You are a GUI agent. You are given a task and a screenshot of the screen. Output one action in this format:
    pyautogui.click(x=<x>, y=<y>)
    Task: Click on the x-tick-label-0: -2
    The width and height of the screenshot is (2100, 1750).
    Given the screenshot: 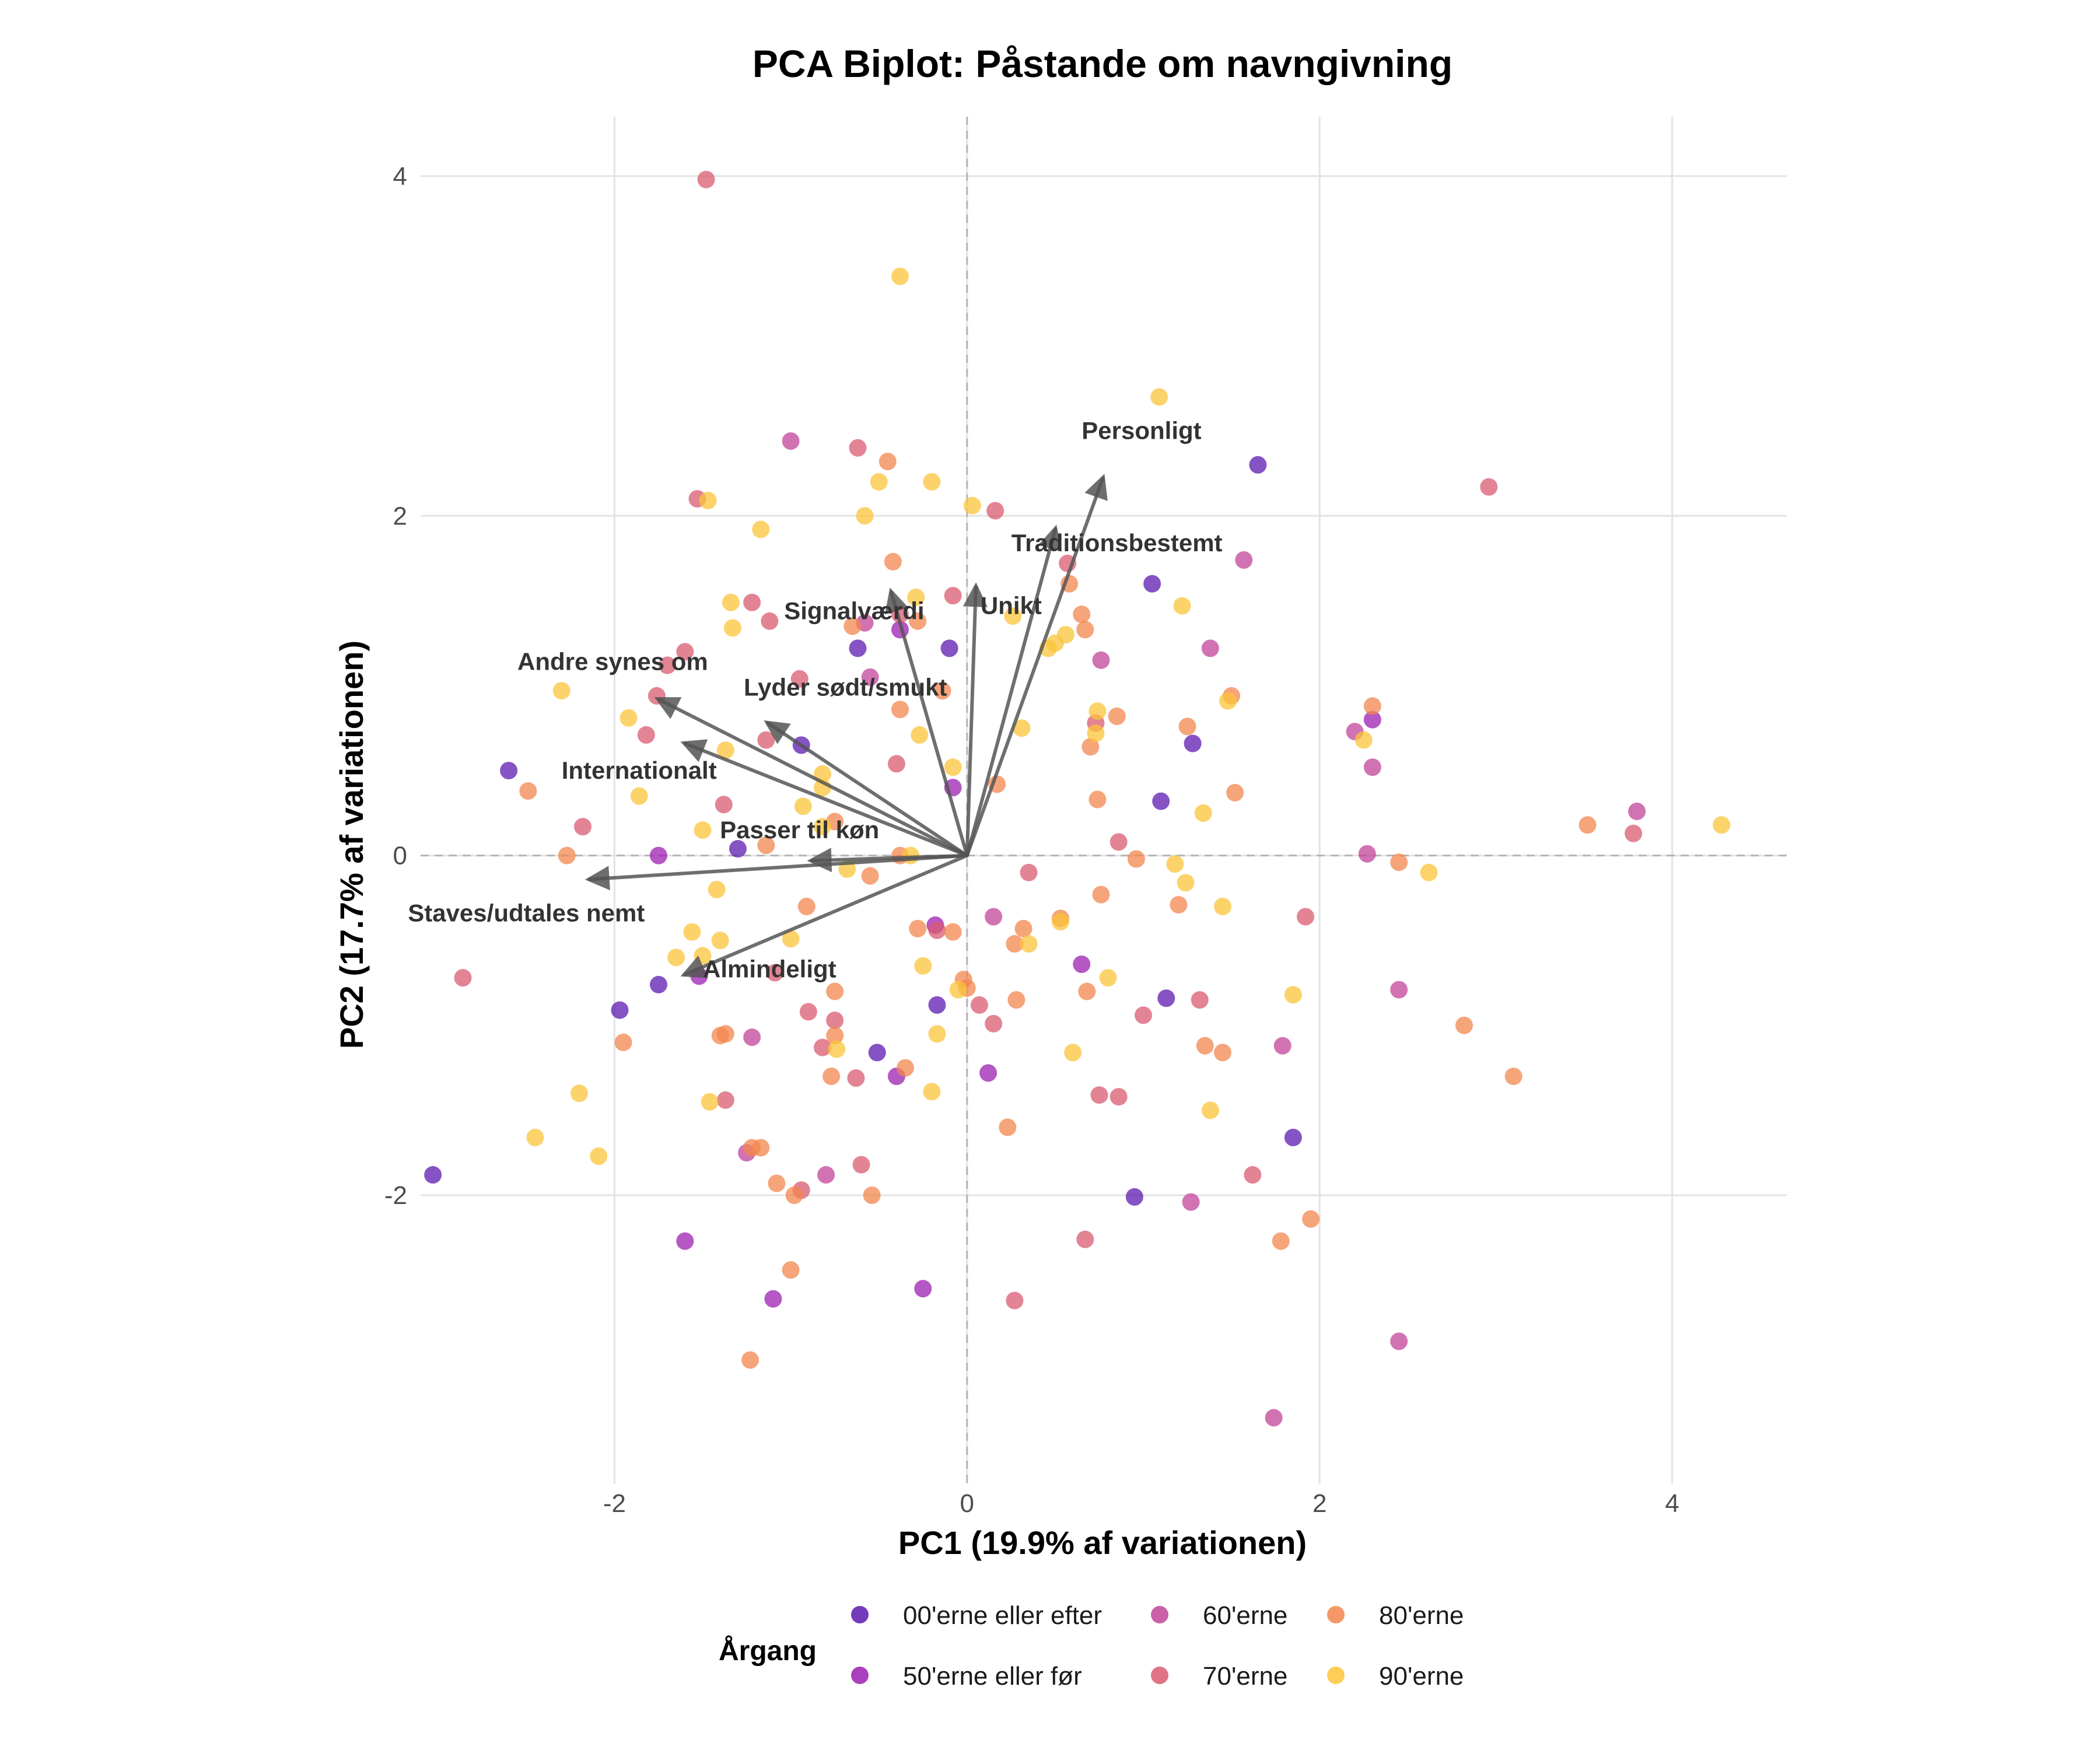 What is the action you would take?
    pyautogui.click(x=614, y=1503)
    